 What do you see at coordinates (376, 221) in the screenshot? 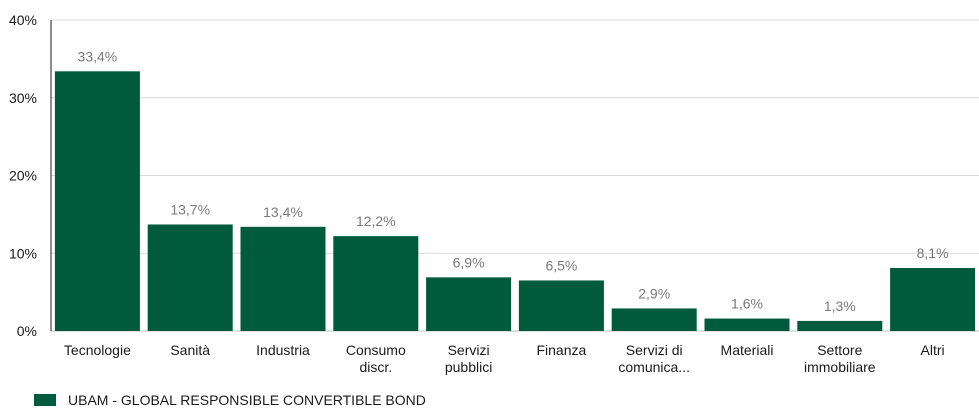
I see `data-label: 12,2%` at bounding box center [376, 221].